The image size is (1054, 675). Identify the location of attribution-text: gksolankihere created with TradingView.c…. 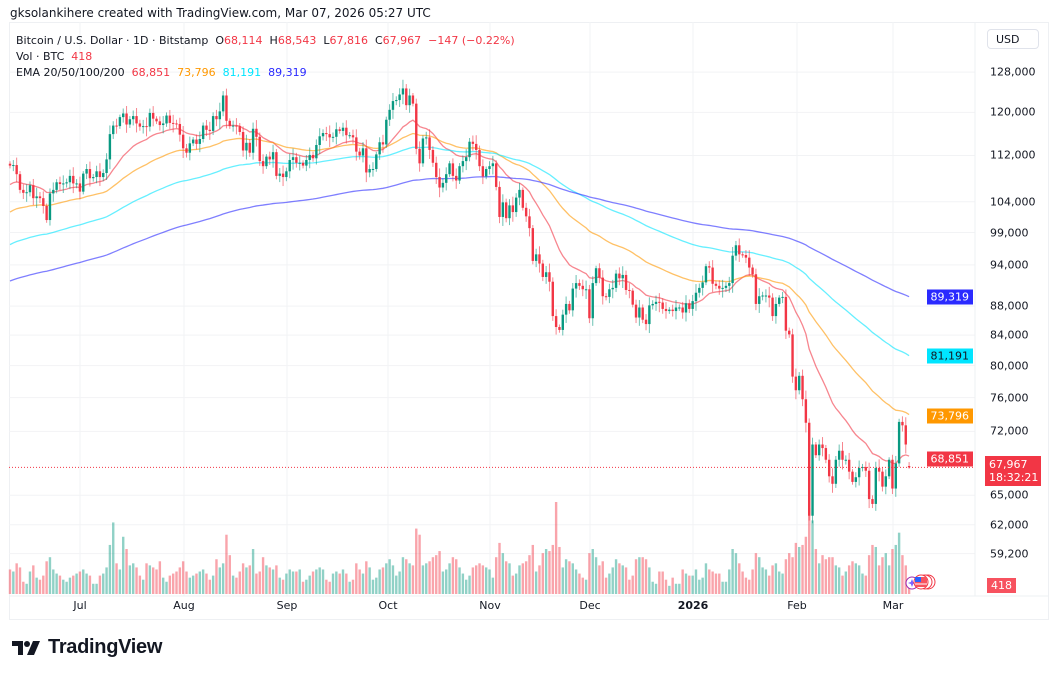
(220, 13).